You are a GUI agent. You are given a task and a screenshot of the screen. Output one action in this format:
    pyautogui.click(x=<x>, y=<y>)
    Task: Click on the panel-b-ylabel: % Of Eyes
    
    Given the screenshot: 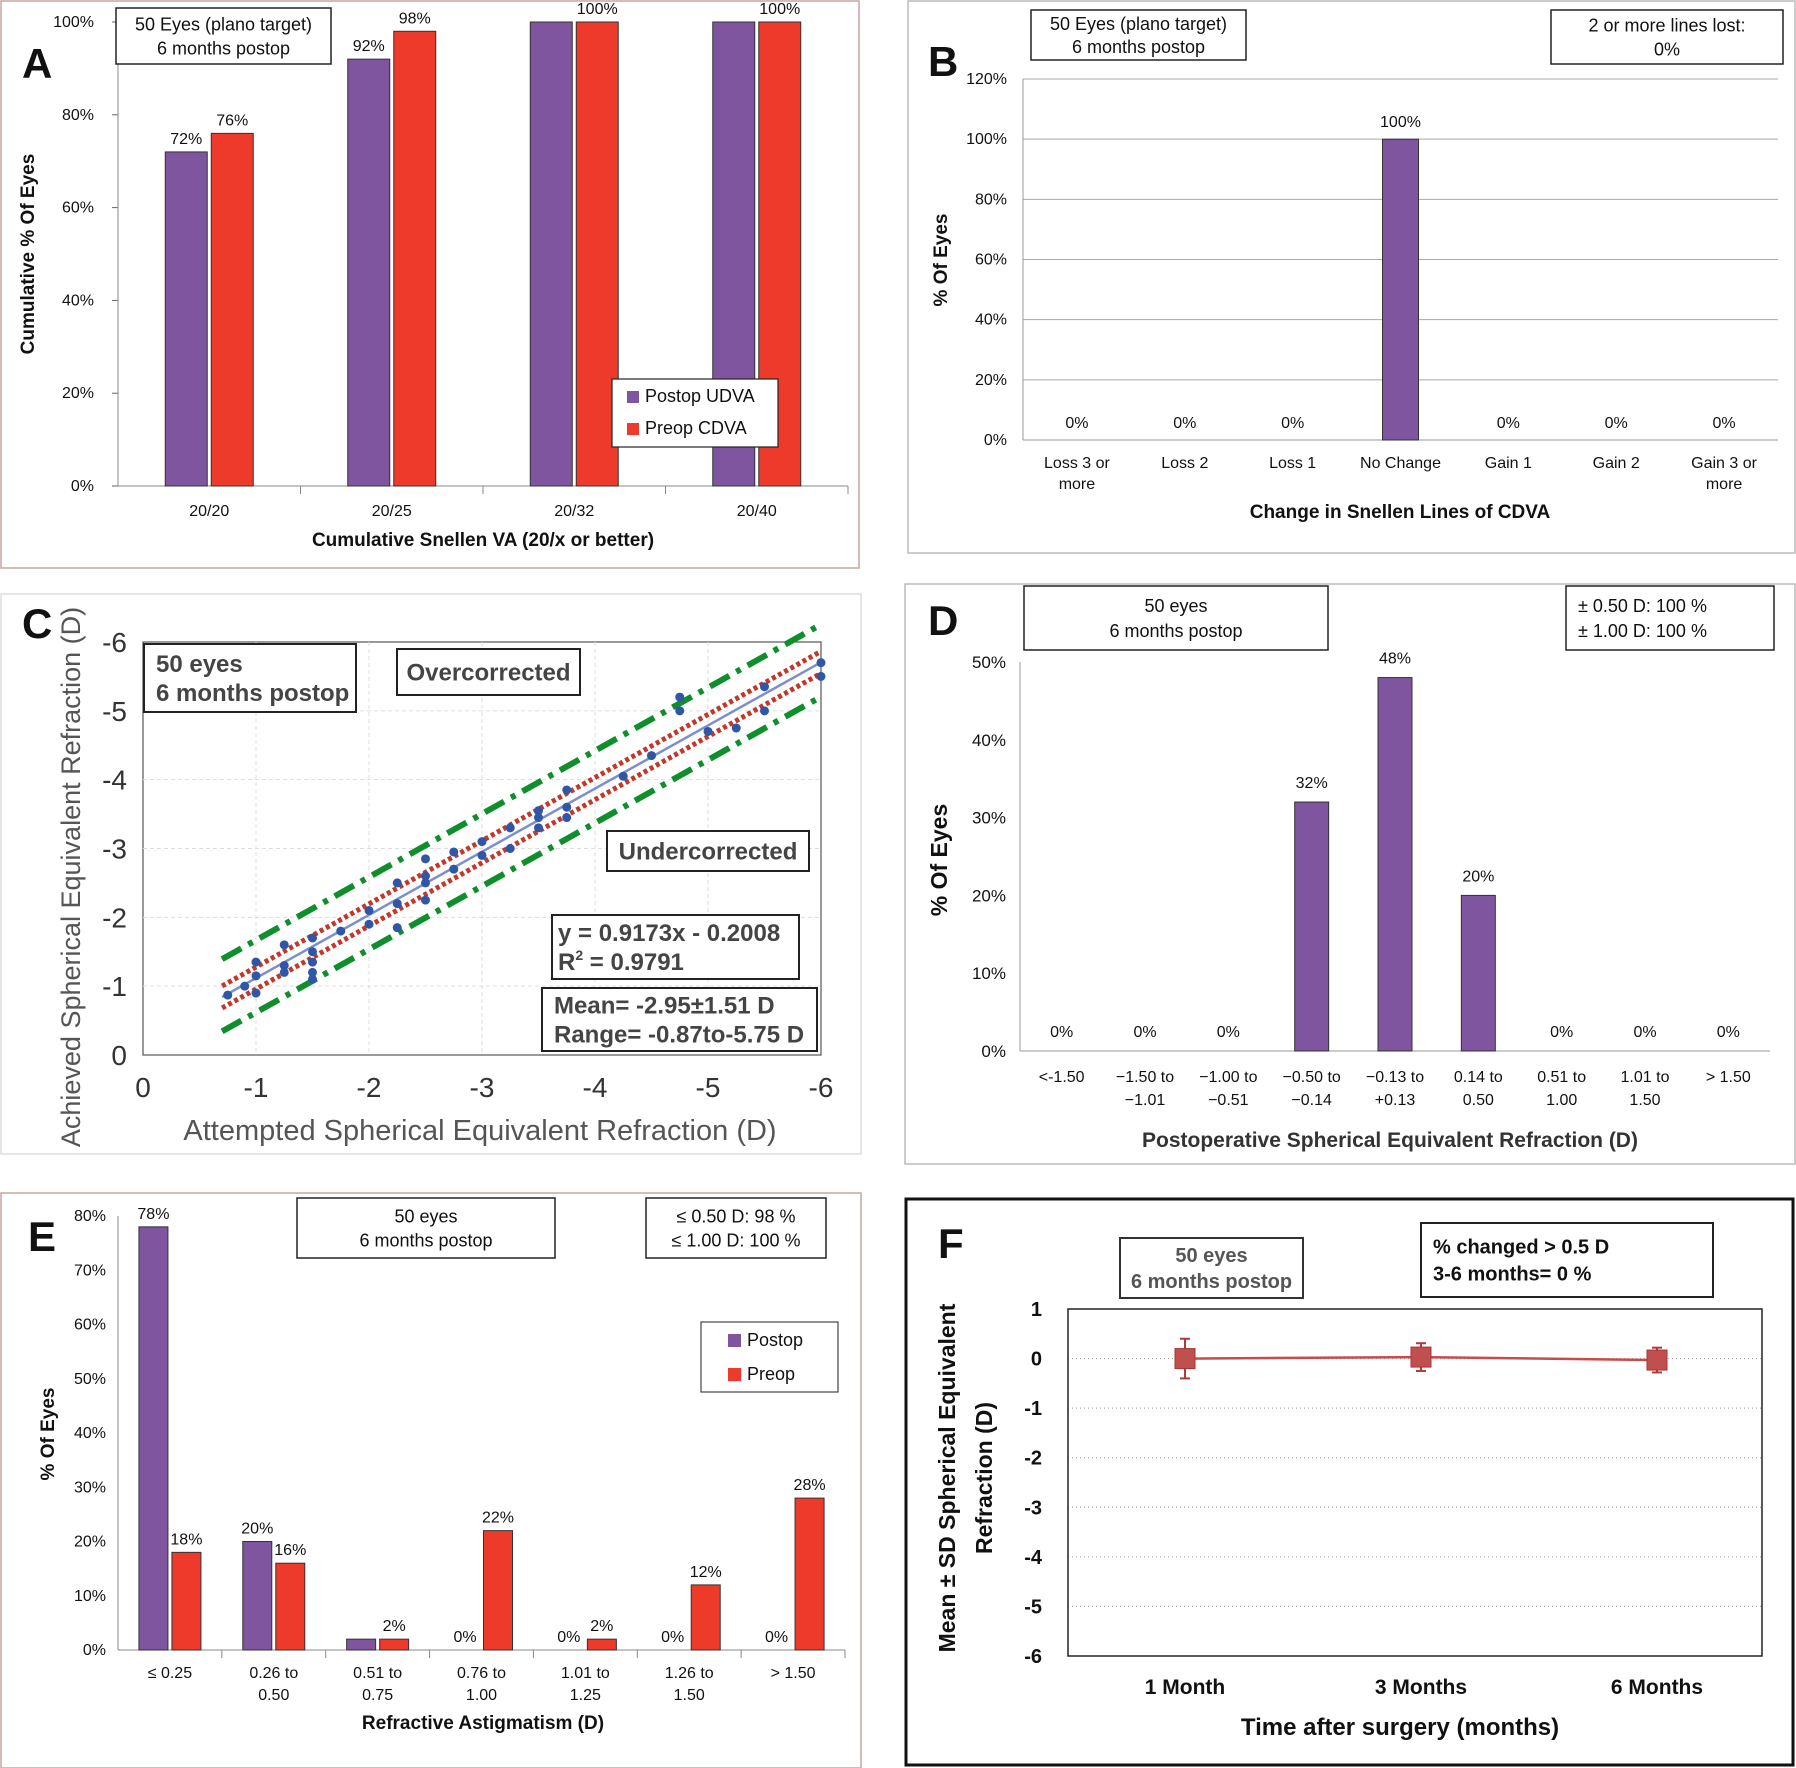 What is the action you would take?
    pyautogui.click(x=941, y=260)
    